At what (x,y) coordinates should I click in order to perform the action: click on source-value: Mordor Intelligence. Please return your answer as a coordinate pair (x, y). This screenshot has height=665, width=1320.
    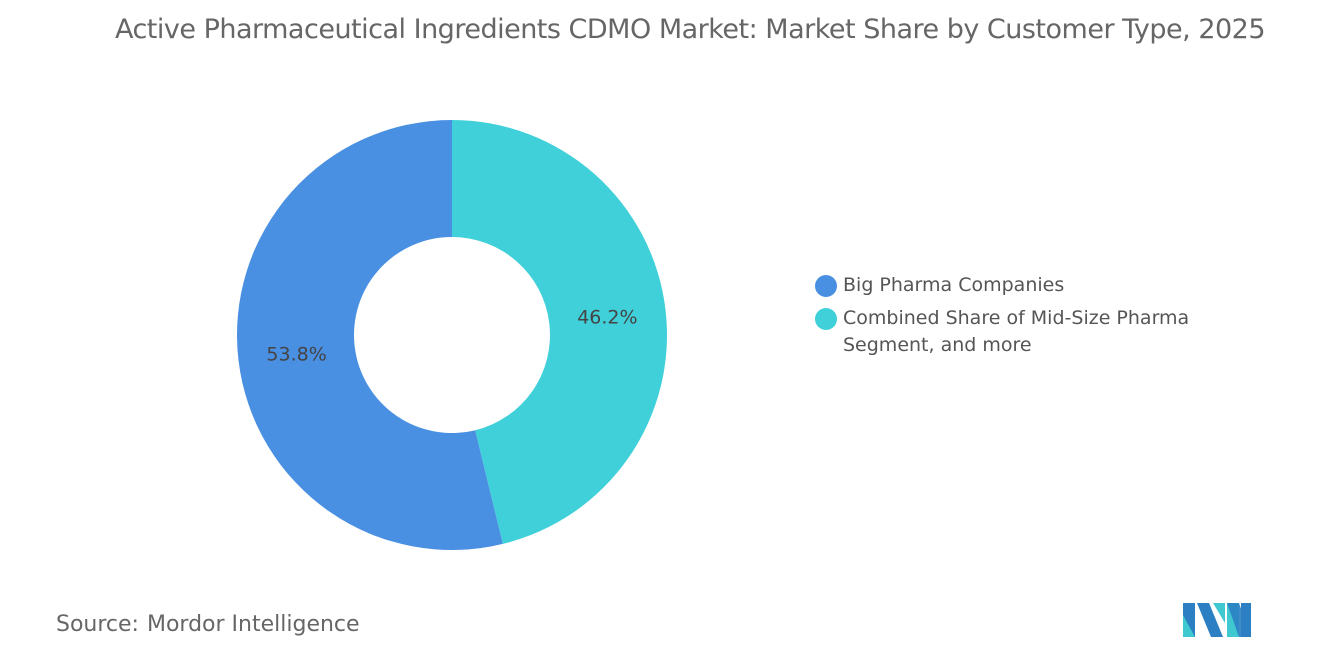
    Looking at the image, I should click on (253, 624).